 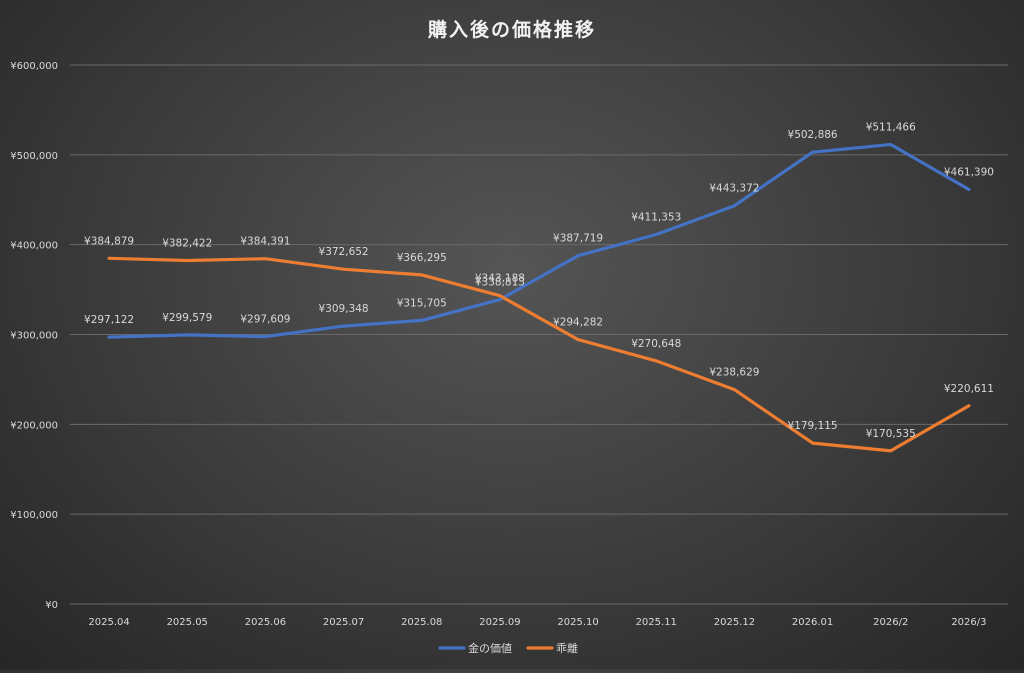 What do you see at coordinates (968, 622) in the screenshot?
I see `x-tick-label: 2026/3` at bounding box center [968, 622].